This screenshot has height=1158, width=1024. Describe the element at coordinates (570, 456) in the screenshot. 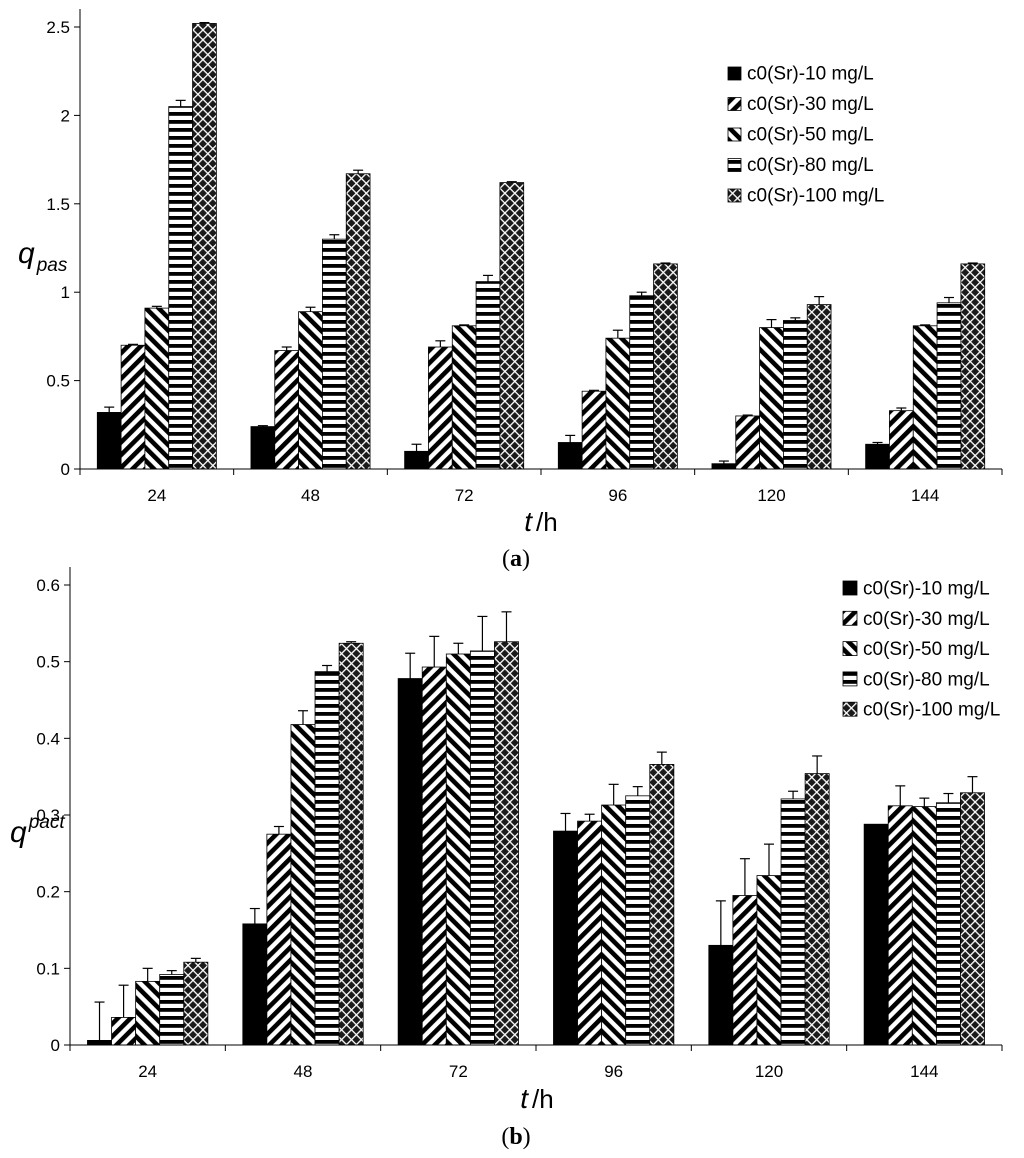

I see `bar-a-96-s1` at that location.